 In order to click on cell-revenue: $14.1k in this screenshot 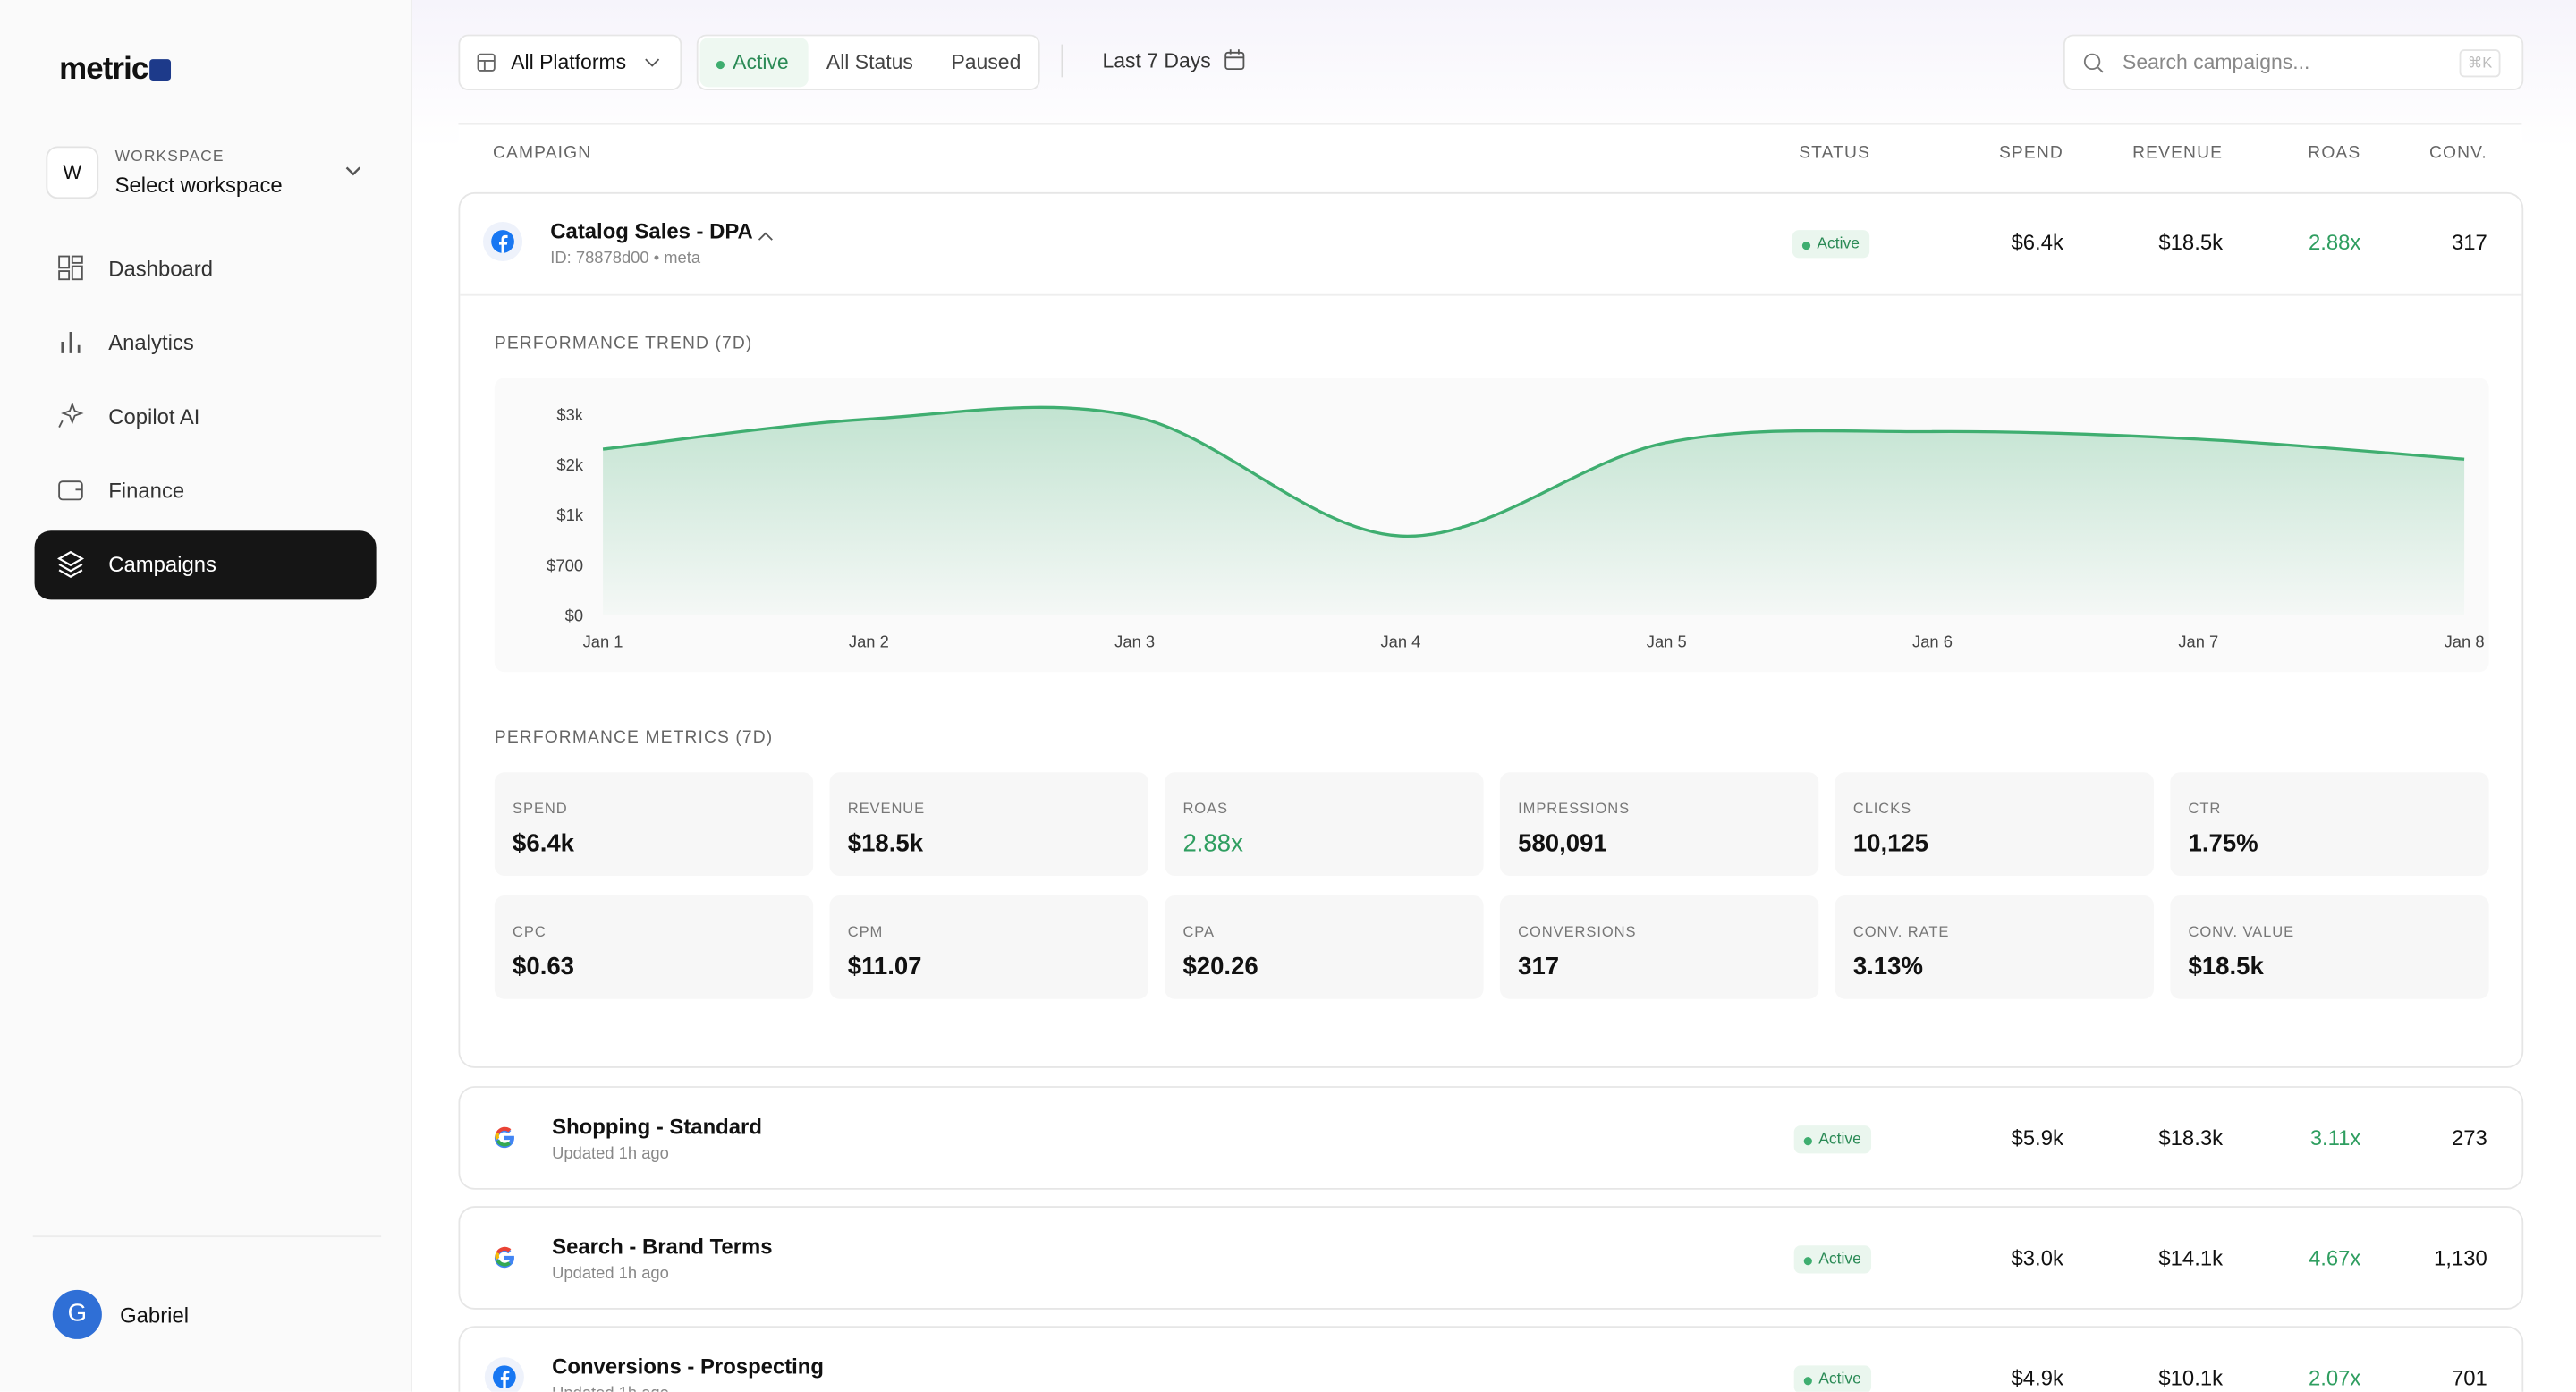, I will do `click(2191, 1257)`.